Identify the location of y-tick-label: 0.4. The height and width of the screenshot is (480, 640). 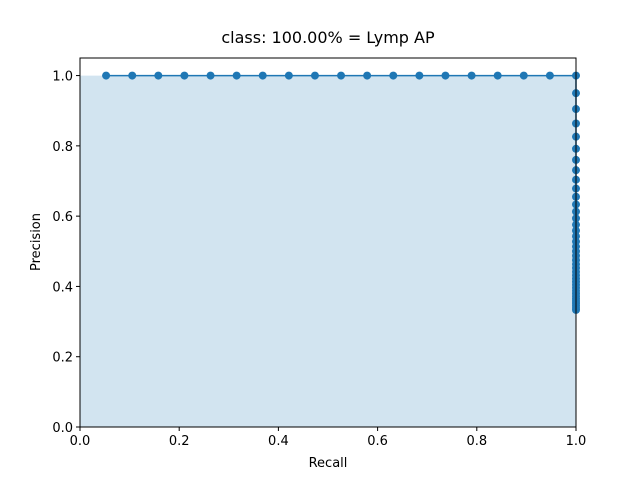
(62, 287).